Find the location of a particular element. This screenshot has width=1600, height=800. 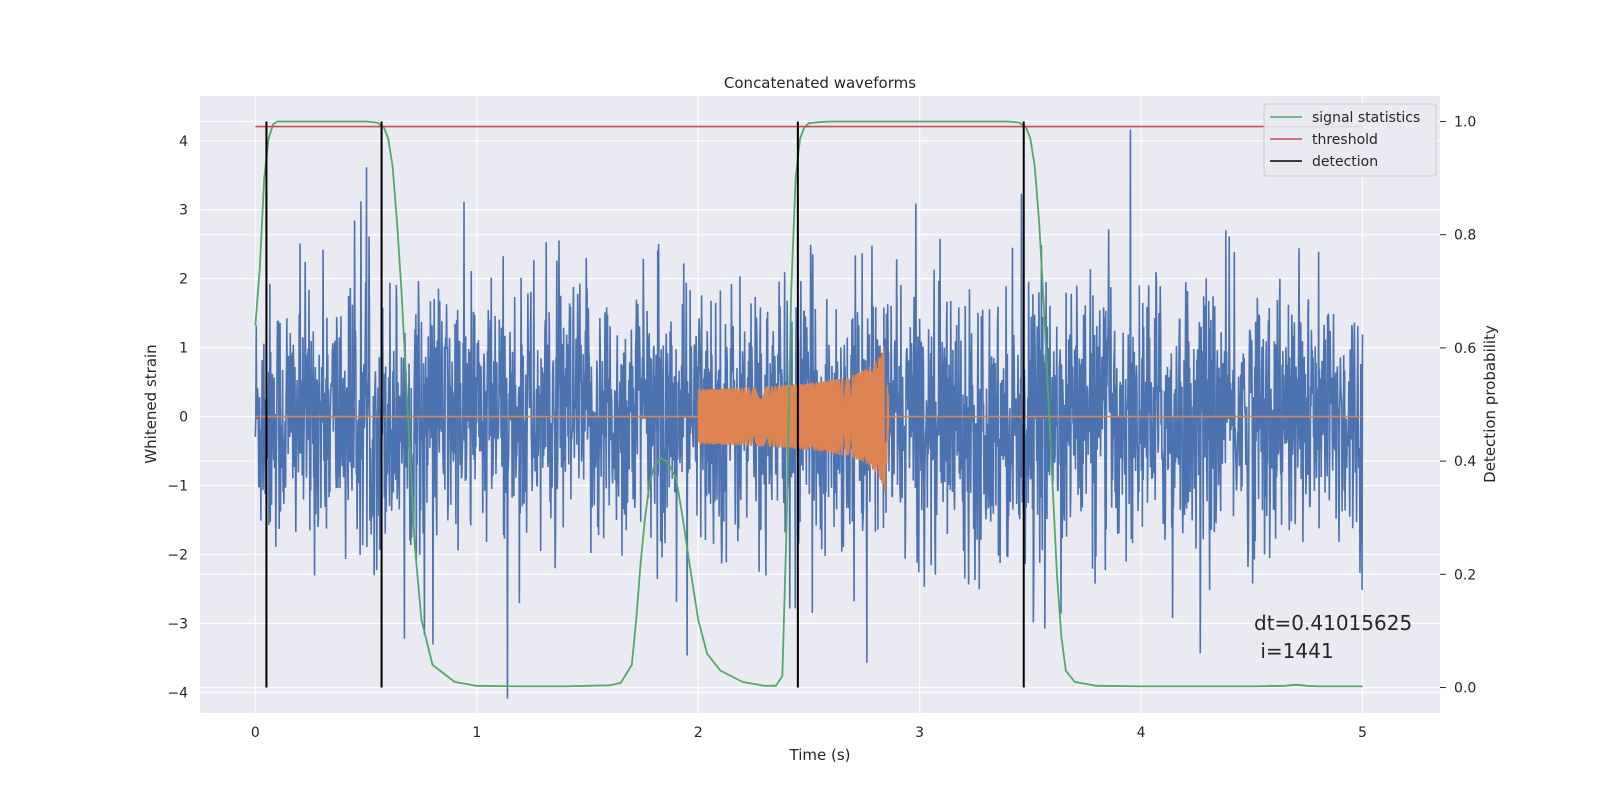

chart-title: Concatenated waveforms is located at coordinates (820, 83).